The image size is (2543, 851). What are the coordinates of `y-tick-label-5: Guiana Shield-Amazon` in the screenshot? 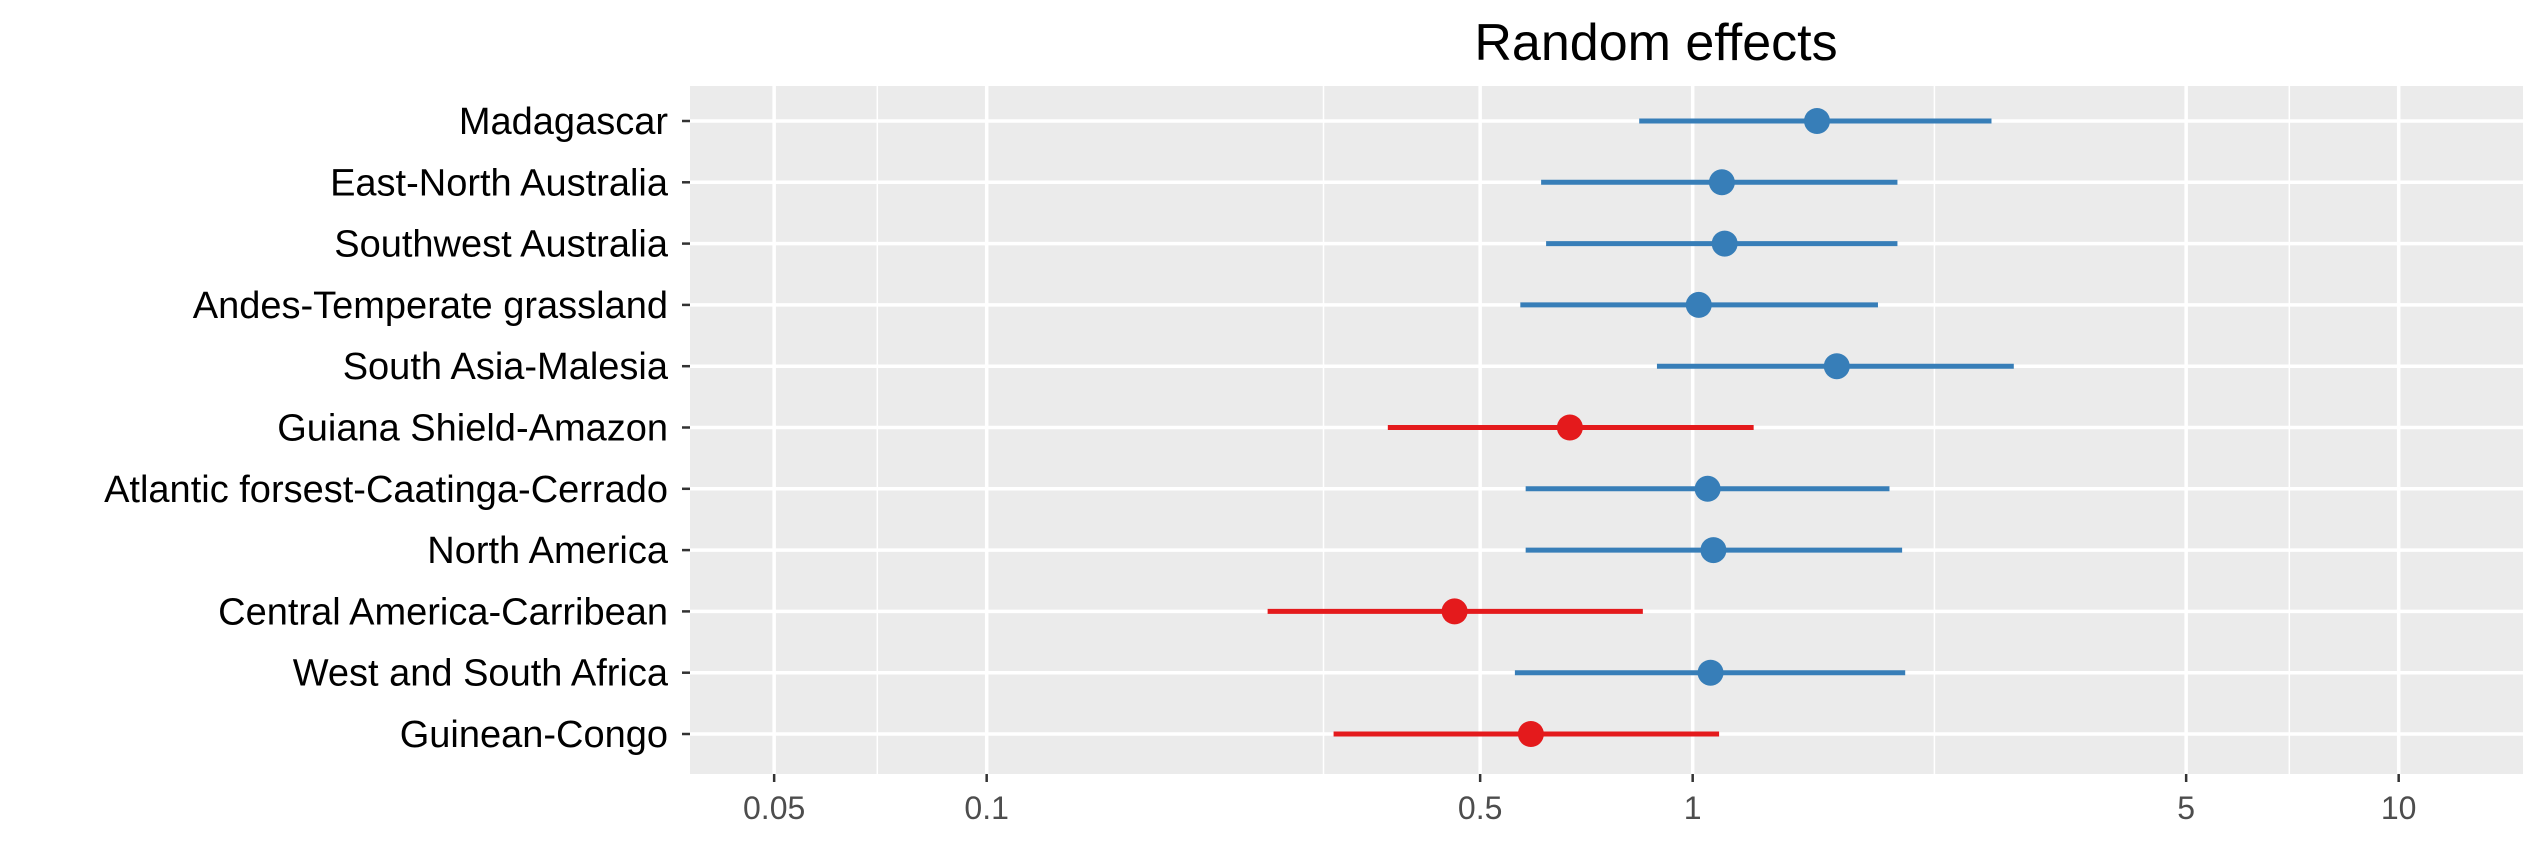 It's located at (472, 429).